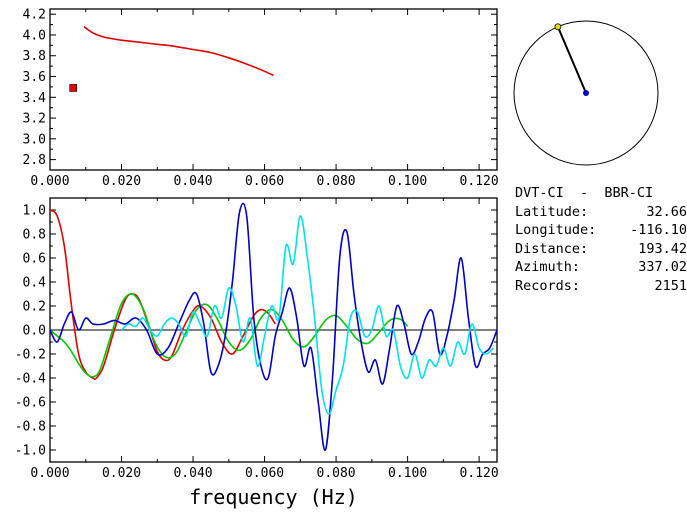 This screenshot has width=687, height=519. I want to click on info-latitude: Latitude: 32.66, so click(601, 212).